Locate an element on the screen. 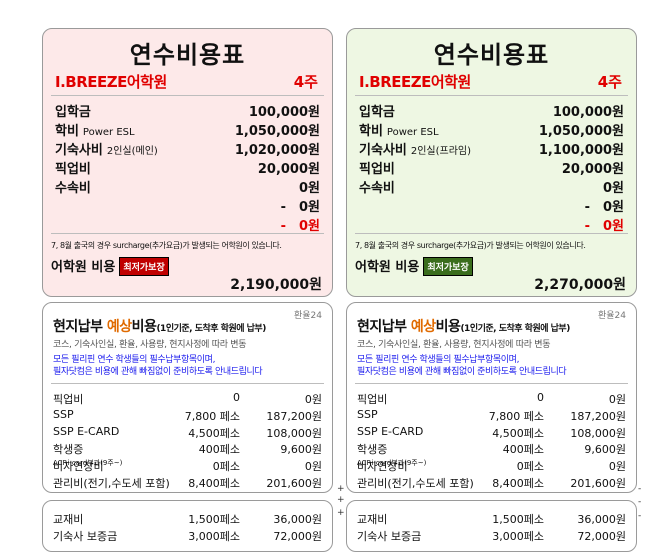  item-name: 픽업비 is located at coordinates (68, 399).